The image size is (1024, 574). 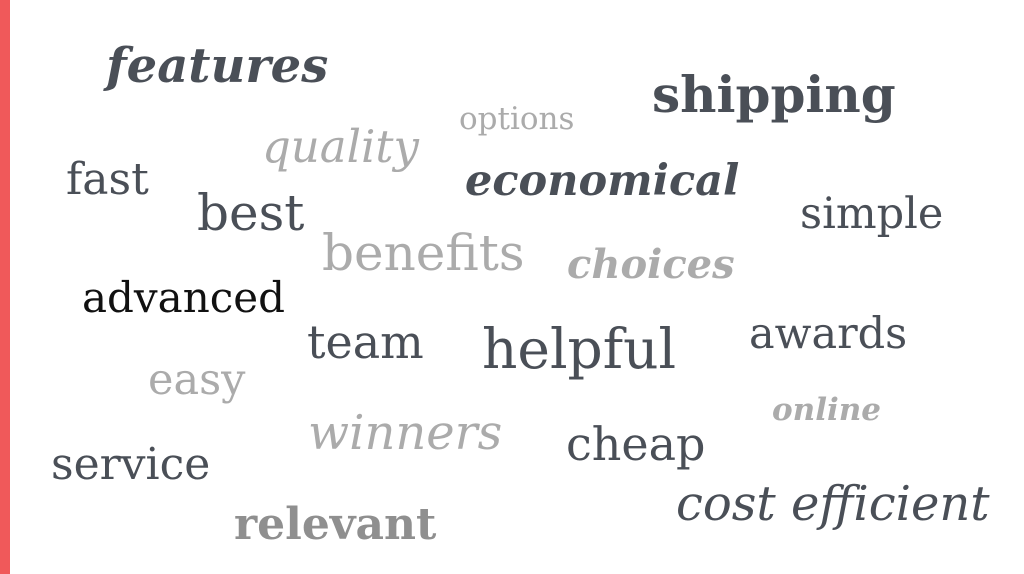 What do you see at coordinates (340, 146) in the screenshot?
I see `word-quality: quality` at bounding box center [340, 146].